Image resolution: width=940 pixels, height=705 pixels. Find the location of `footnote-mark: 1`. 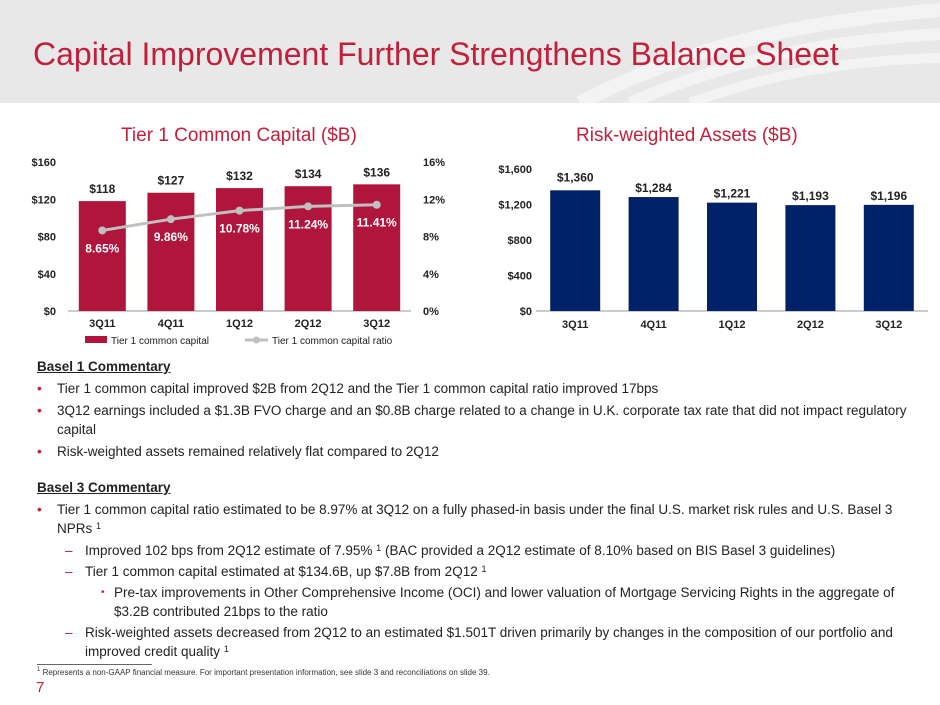

footnote-mark: 1 is located at coordinates (39, 670).